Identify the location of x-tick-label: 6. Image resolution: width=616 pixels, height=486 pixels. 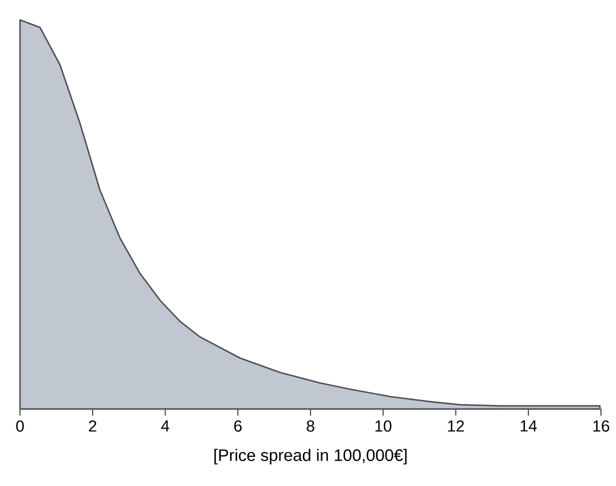
(238, 426).